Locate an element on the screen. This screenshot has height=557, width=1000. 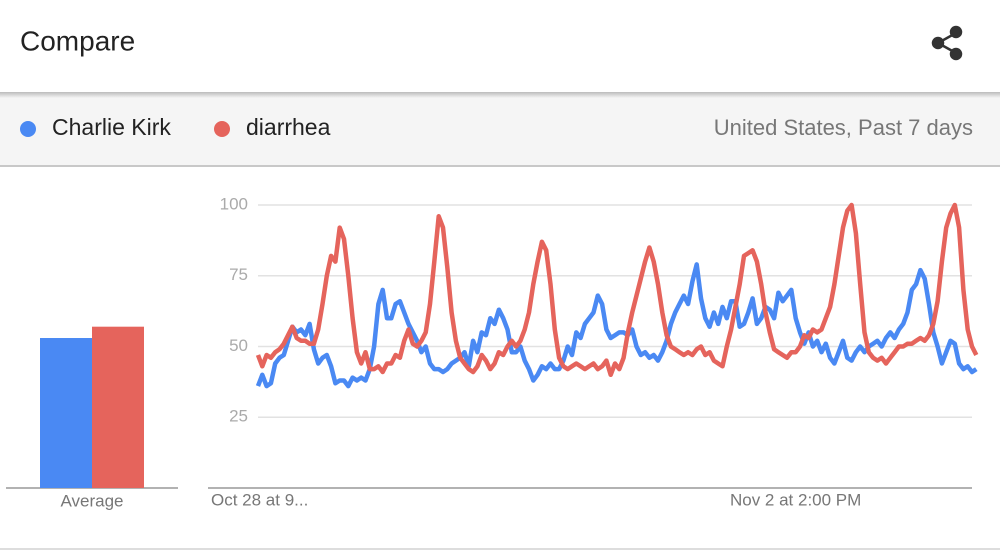
legend-band is located at coordinates (500, 129).